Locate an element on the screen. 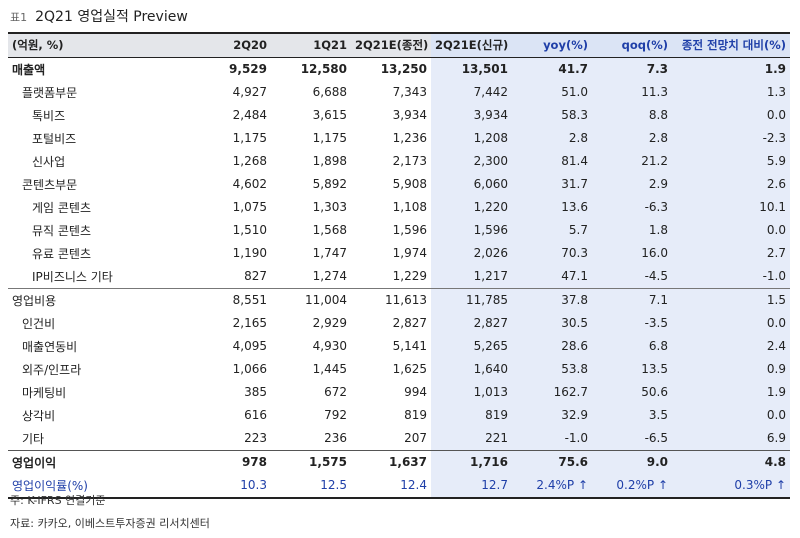  cell: 1,236 is located at coordinates (409, 138).